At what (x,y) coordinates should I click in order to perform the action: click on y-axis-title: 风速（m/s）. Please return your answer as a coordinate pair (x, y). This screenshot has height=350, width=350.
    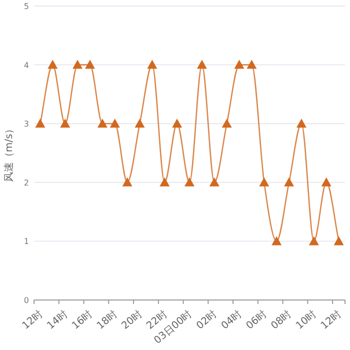
    Looking at the image, I should click on (9, 153).